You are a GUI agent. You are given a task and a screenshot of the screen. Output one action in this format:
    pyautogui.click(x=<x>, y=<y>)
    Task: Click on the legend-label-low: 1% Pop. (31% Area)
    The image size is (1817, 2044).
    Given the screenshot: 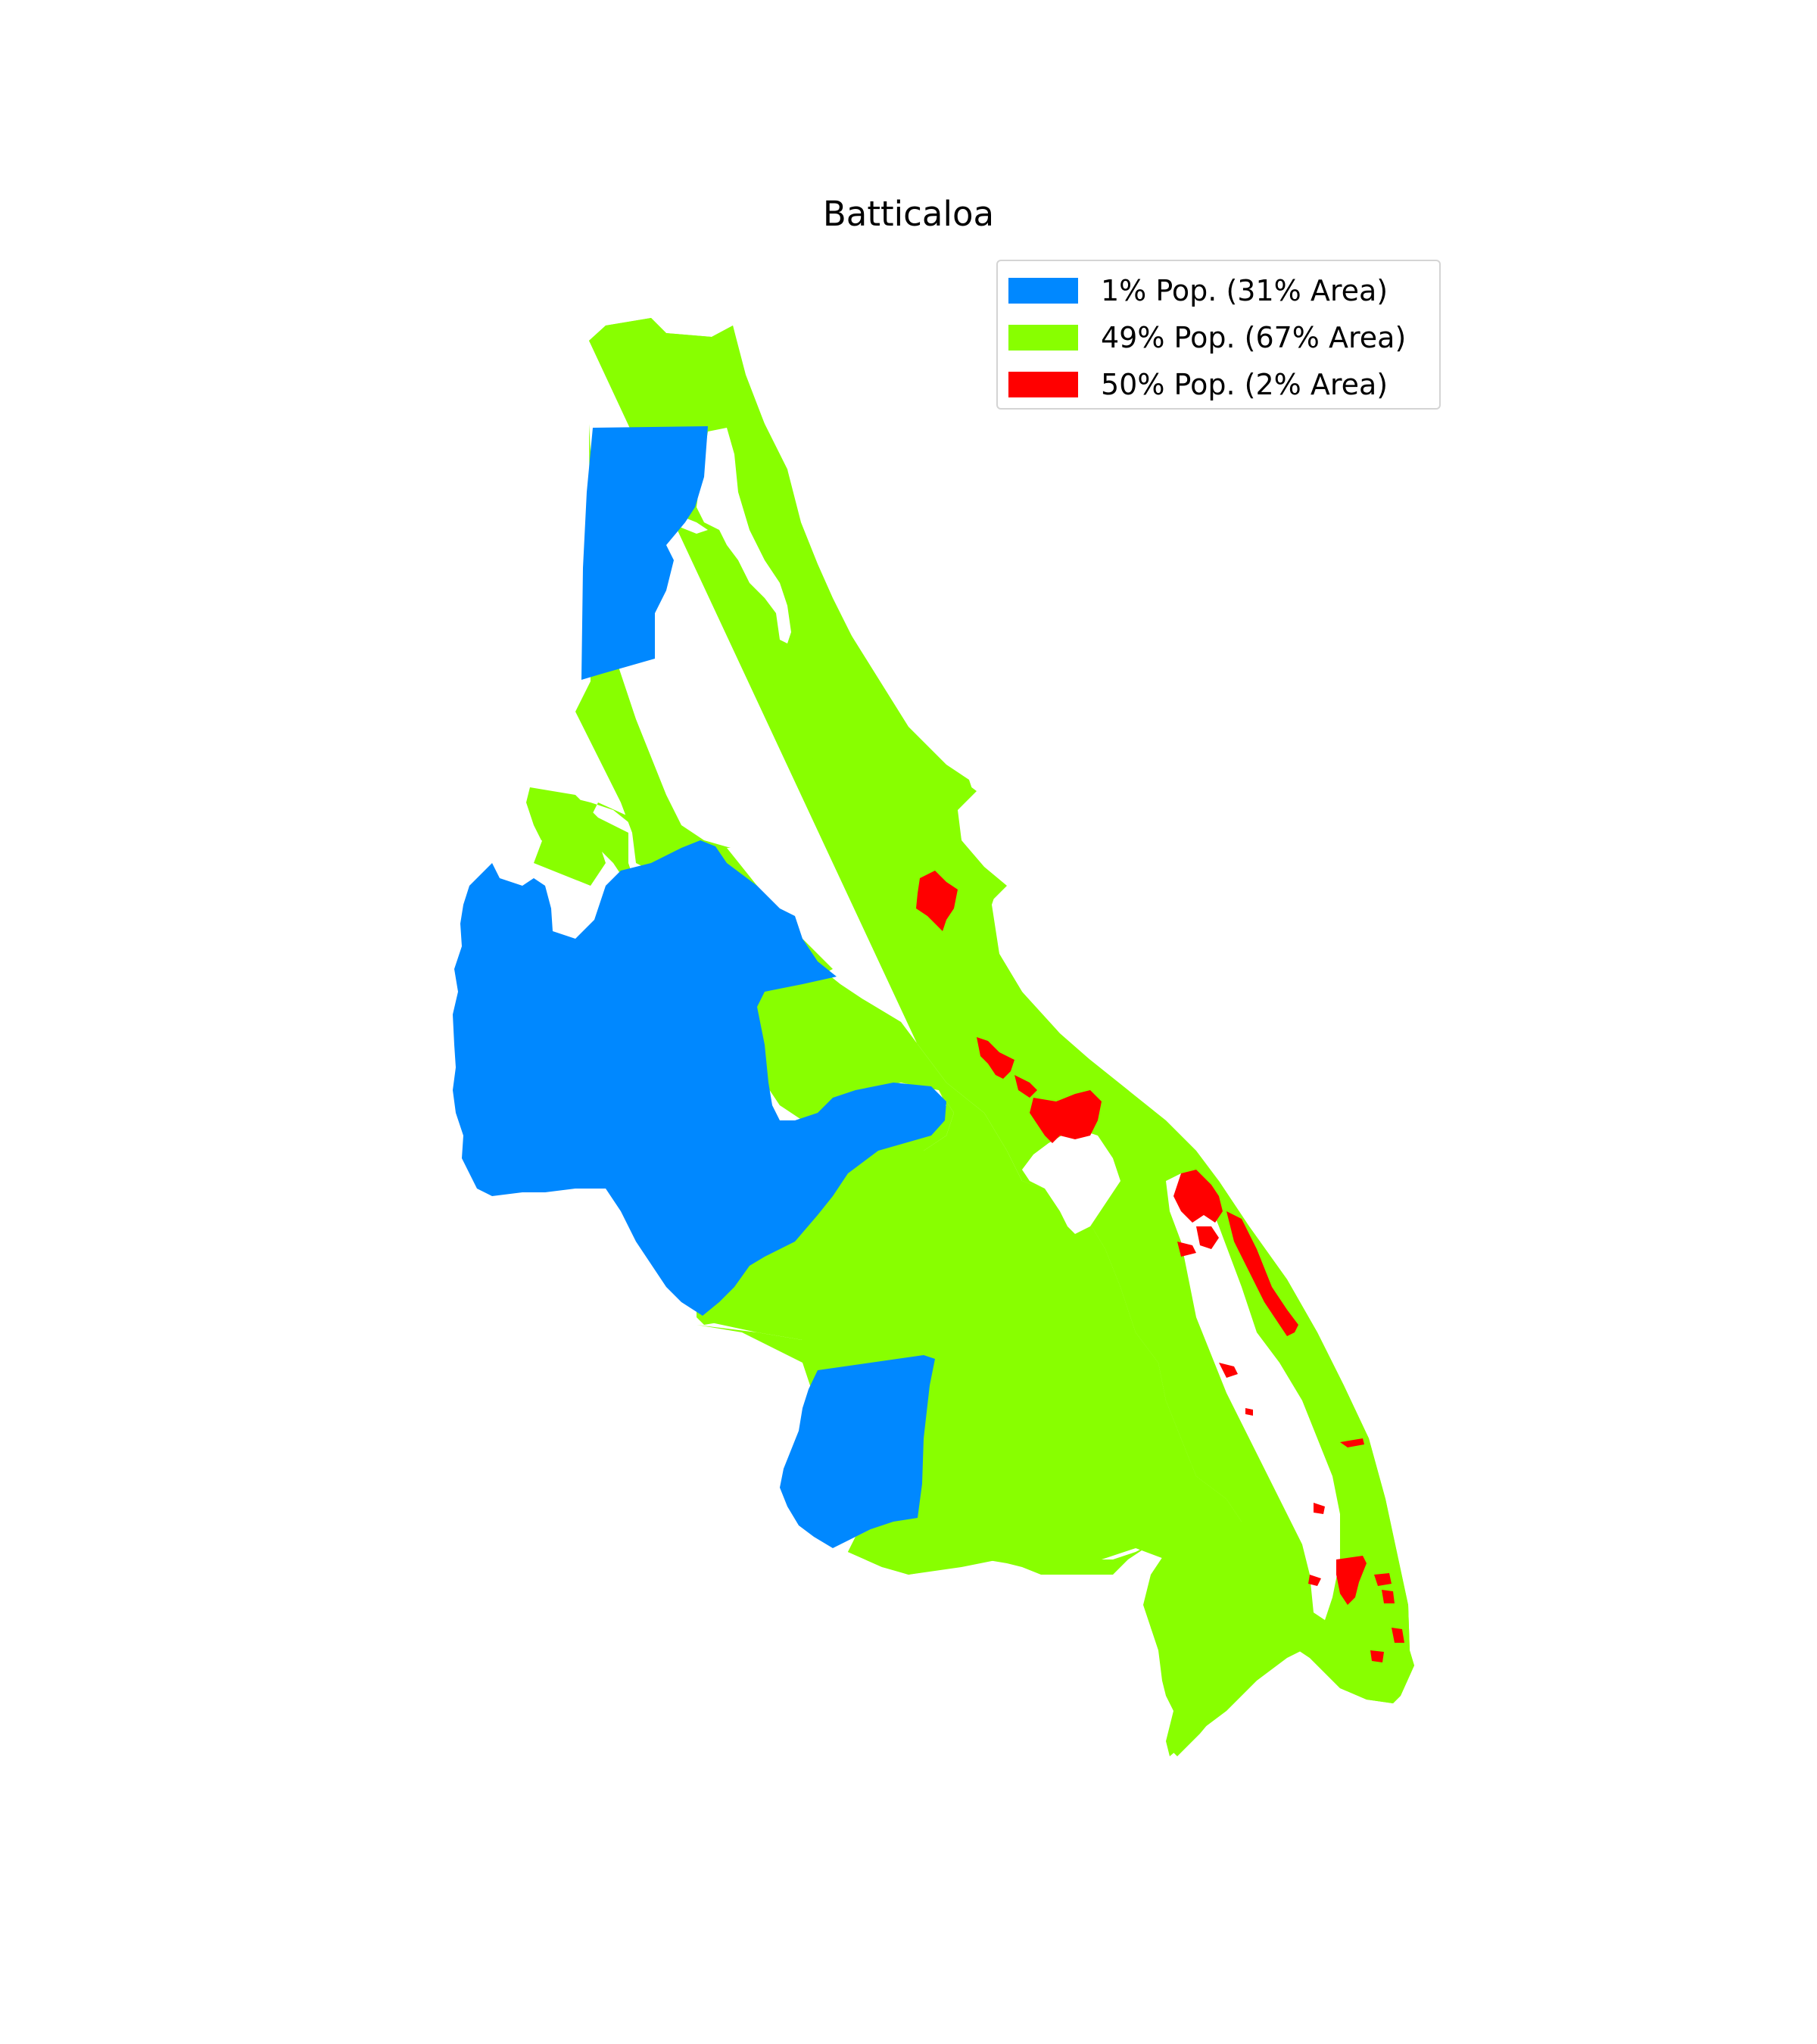 What is the action you would take?
    pyautogui.click(x=1244, y=290)
    